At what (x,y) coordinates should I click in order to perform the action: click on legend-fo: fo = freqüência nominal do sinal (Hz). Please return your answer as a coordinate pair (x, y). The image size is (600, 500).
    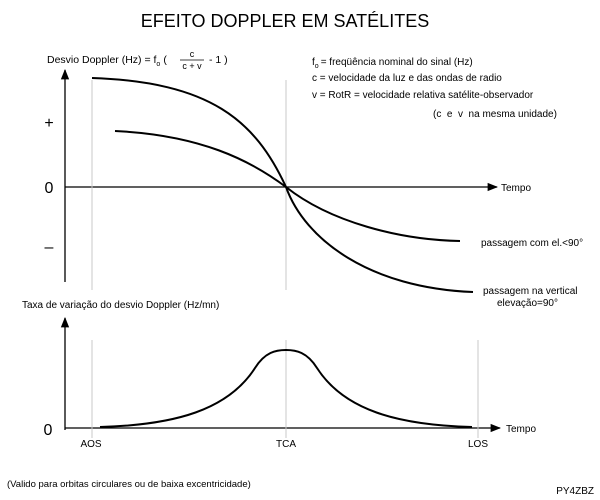
    Looking at the image, I should click on (392, 63).